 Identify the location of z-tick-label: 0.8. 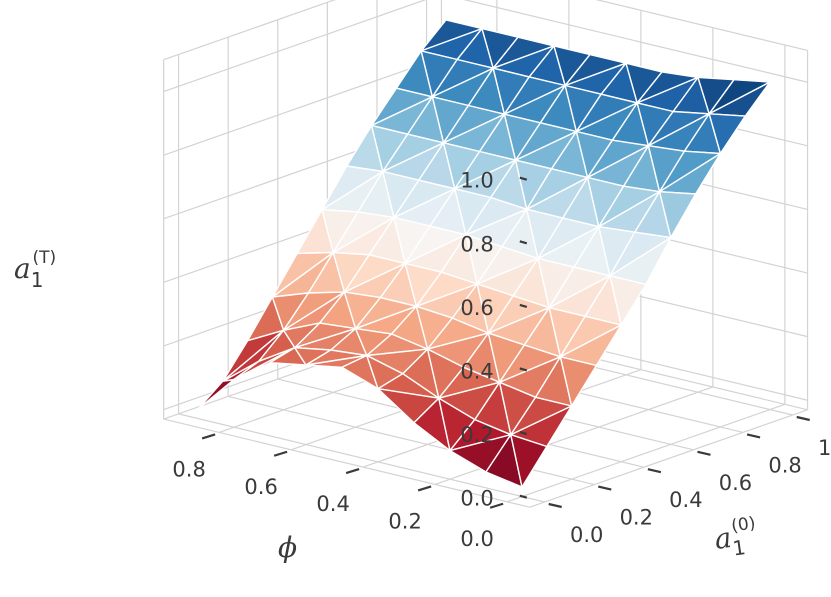
(476, 244).